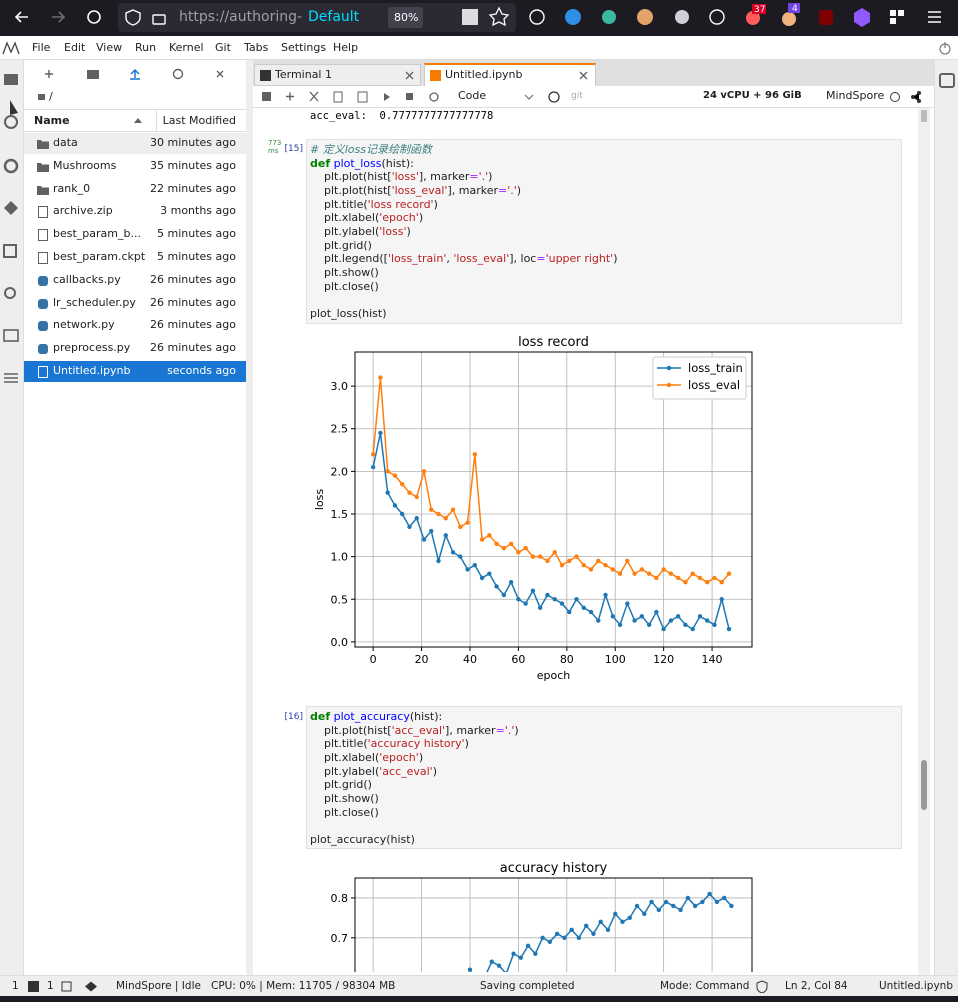 This screenshot has height=1002, width=958. I want to click on output-text: acc_eval: 0.7777777777777778, so click(402, 116).